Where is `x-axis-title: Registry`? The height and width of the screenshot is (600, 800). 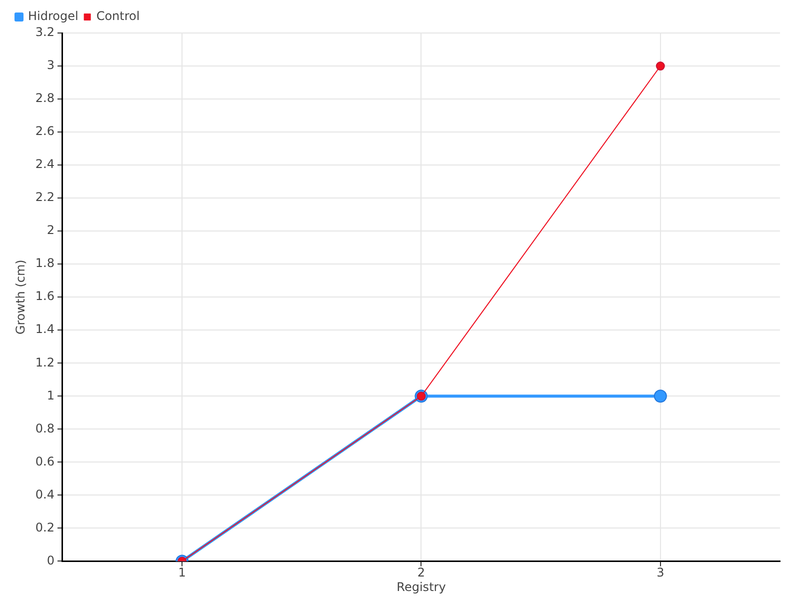
x-axis-title: Registry is located at coordinates (421, 587).